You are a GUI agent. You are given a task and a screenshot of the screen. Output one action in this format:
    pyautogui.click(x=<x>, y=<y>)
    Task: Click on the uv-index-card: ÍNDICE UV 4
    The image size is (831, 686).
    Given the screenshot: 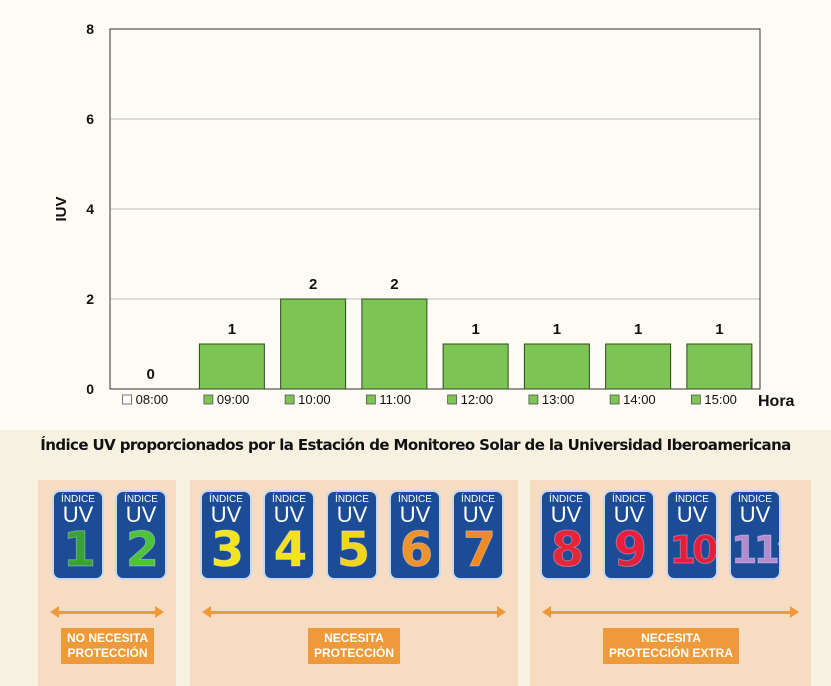 What is the action you would take?
    pyautogui.click(x=289, y=535)
    